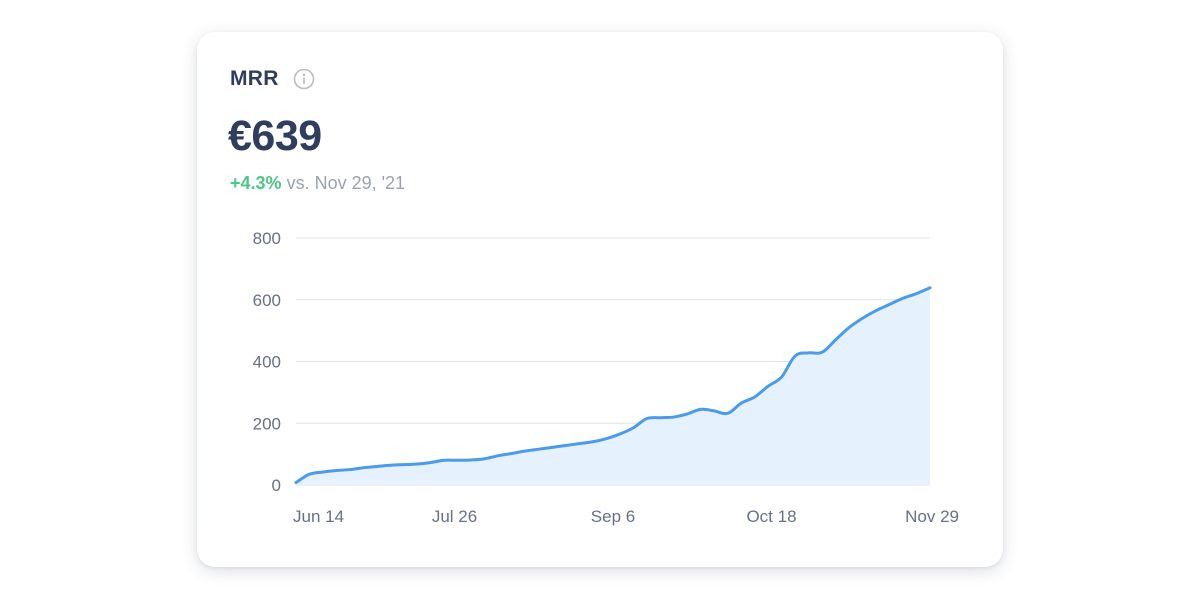 Image resolution: width=1200 pixels, height=600 pixels. I want to click on card-header: MRR, so click(272, 79).